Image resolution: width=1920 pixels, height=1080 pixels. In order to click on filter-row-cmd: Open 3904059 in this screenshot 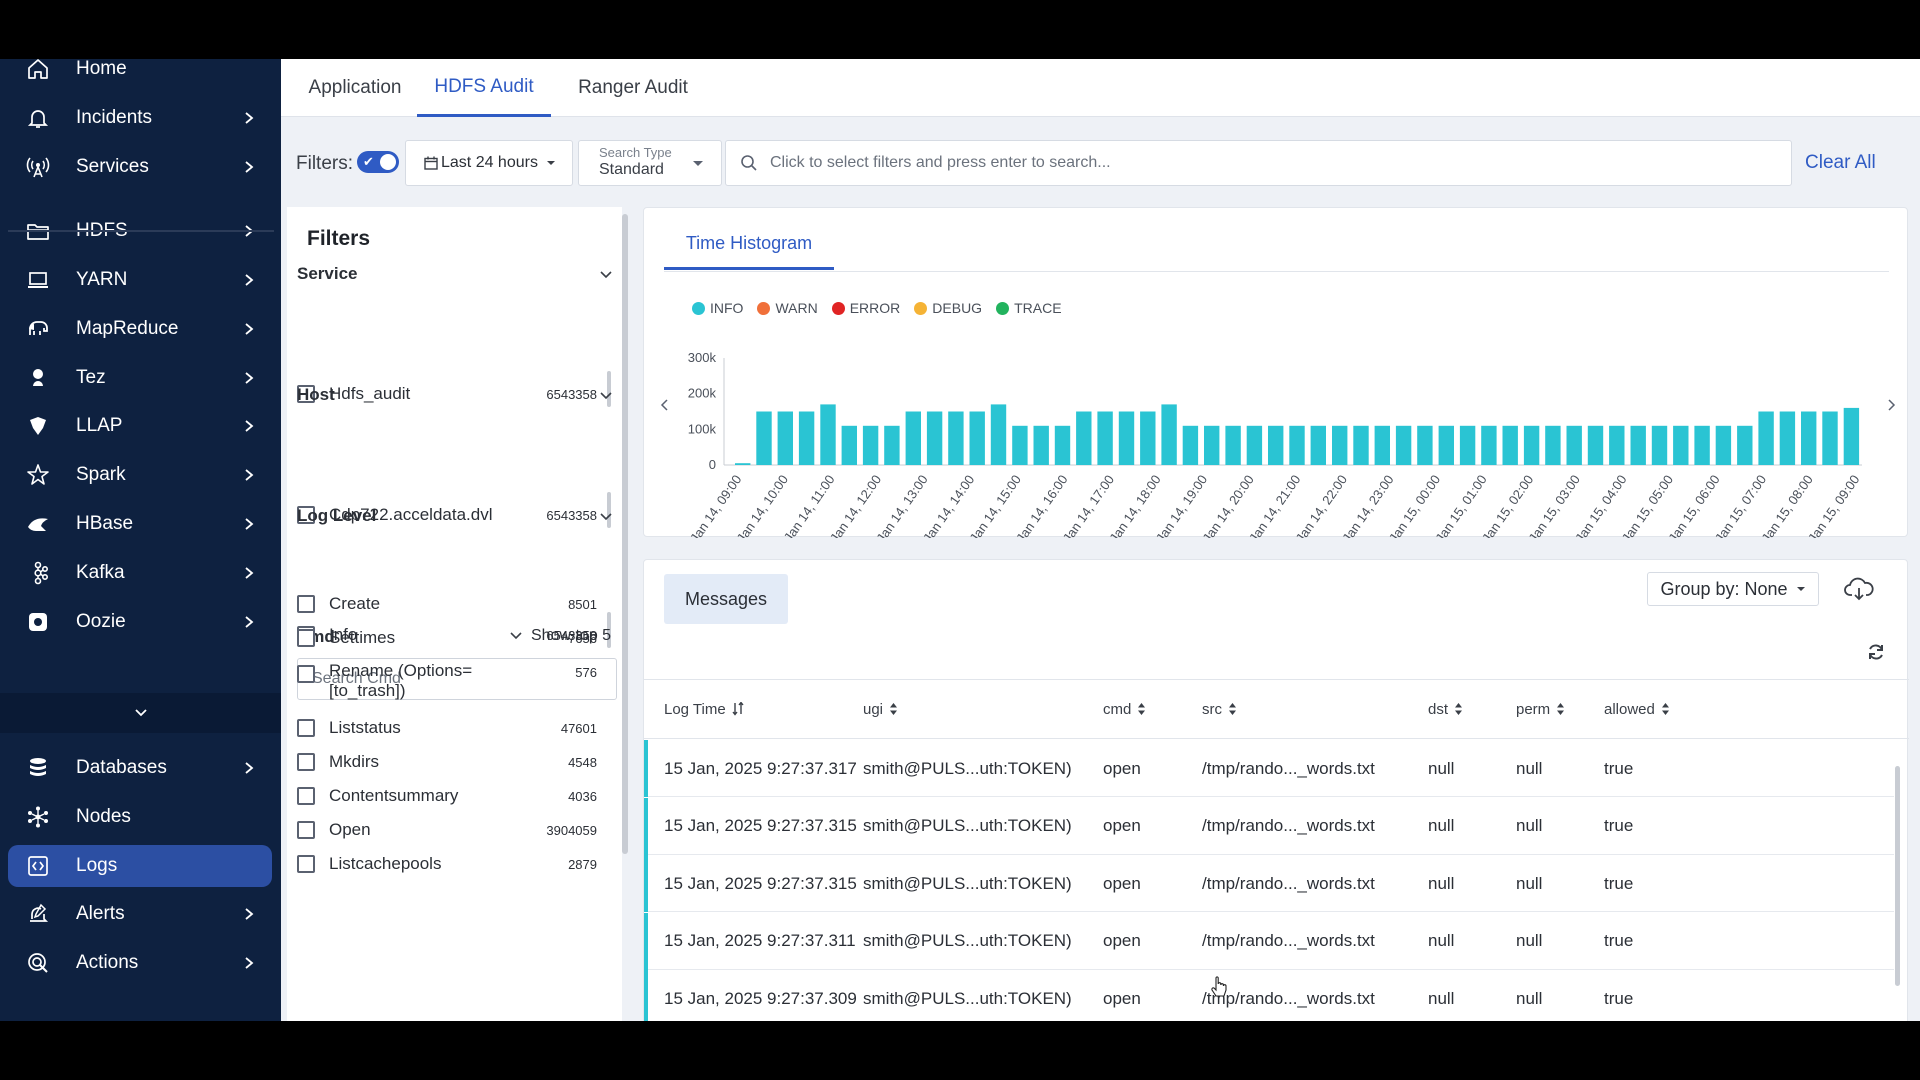, I will do `click(447, 830)`.